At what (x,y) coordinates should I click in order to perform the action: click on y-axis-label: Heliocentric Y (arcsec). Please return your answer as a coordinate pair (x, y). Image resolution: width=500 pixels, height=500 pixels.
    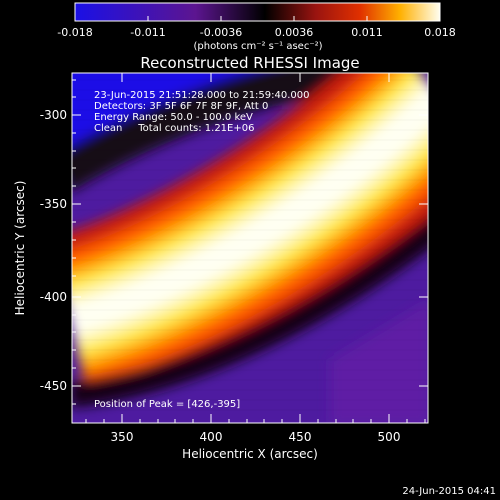
    Looking at the image, I should click on (20, 248).